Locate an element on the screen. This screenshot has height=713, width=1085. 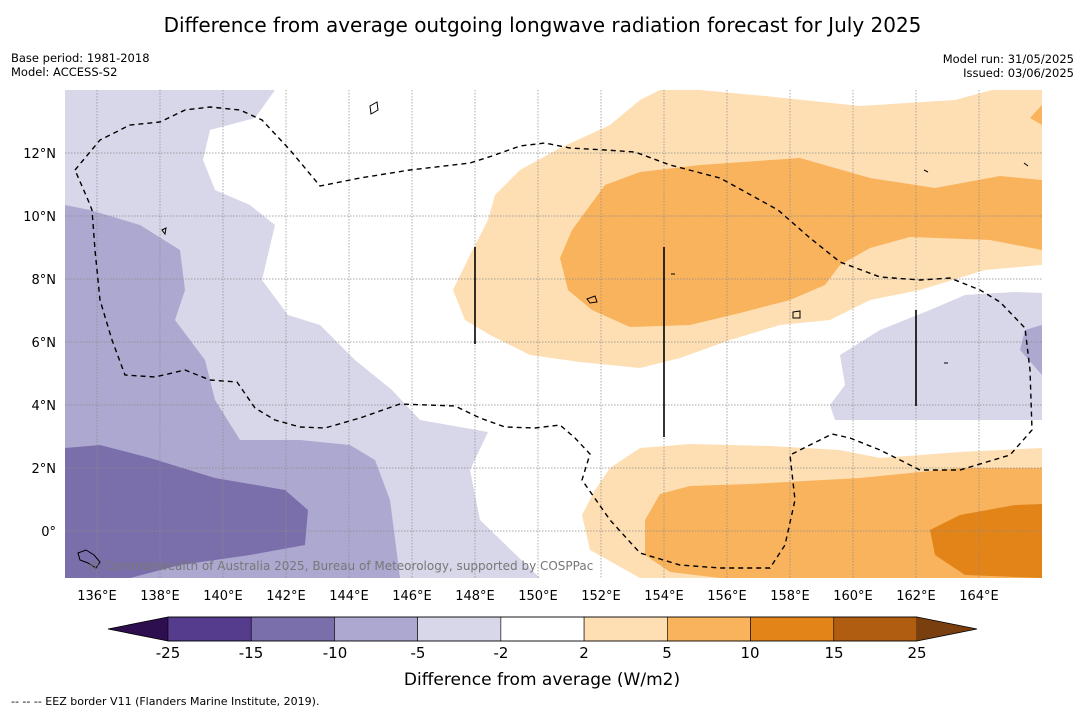
cbar-label-25: 25 is located at coordinates (916, 653).